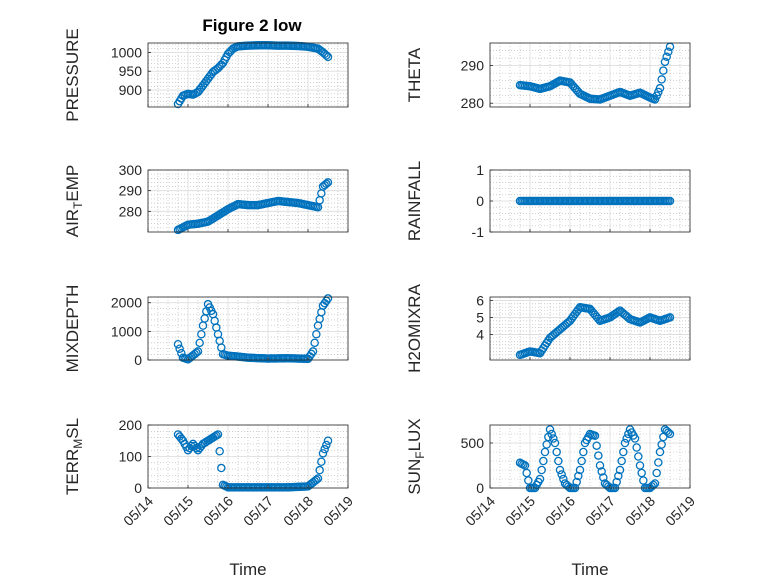 The height and width of the screenshot is (583, 778). I want to click on mixdepth-series, so click(253, 329).